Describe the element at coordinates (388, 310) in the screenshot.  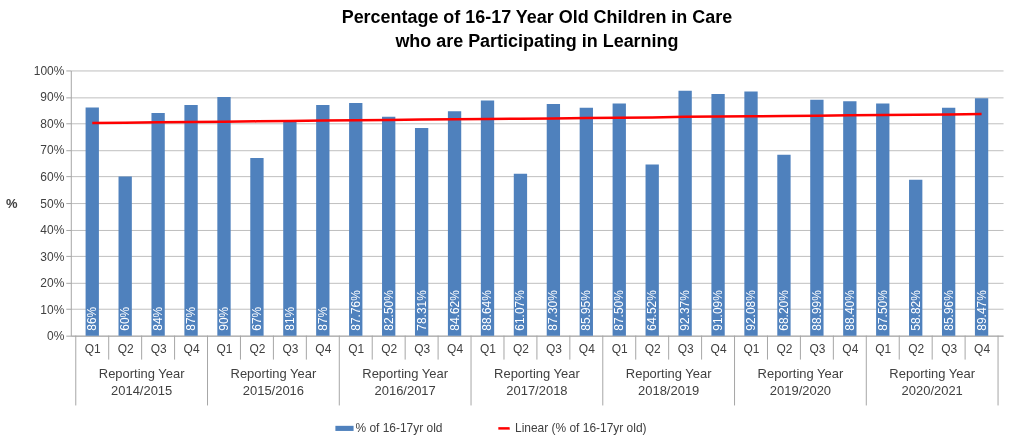
I see `data-label: 82.50%` at that location.